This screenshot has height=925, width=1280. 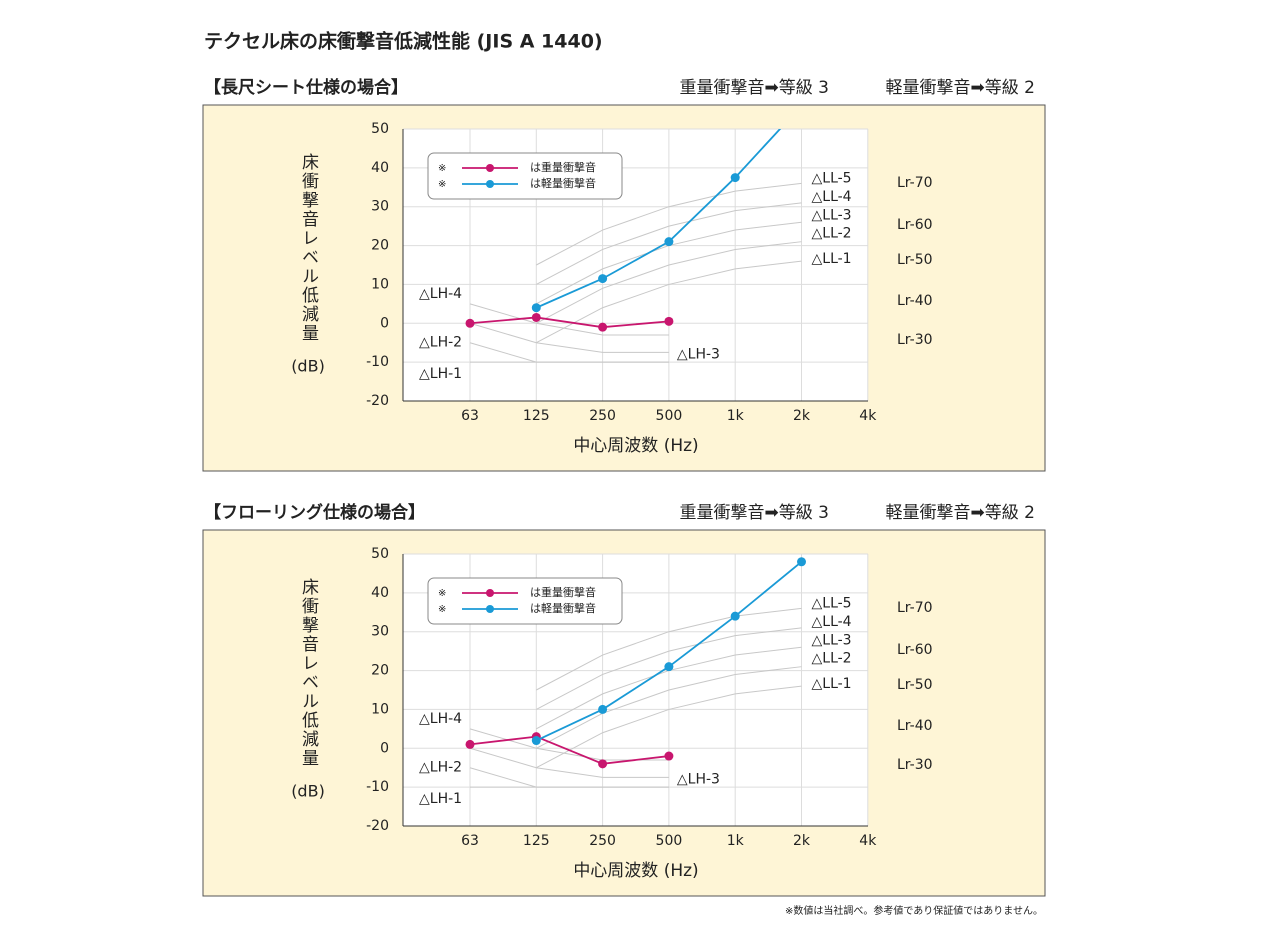 What do you see at coordinates (377, 362) in the screenshot?
I see `y-tick-label: -10` at bounding box center [377, 362].